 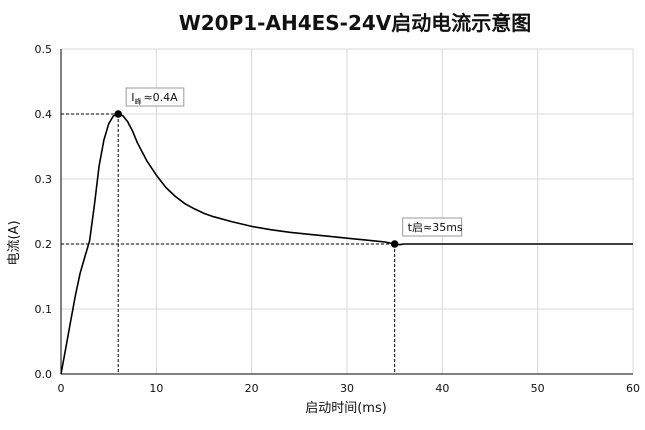 I want to click on y-tick-label: 0.1, so click(x=44, y=309).